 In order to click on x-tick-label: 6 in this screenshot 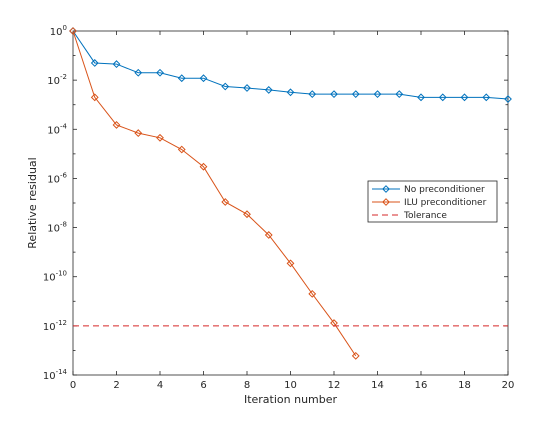, I will do `click(203, 385)`.